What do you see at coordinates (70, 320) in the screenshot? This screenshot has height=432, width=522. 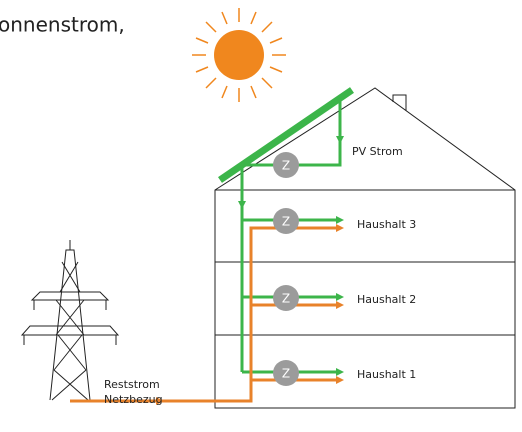 I see `pylon` at bounding box center [70, 320].